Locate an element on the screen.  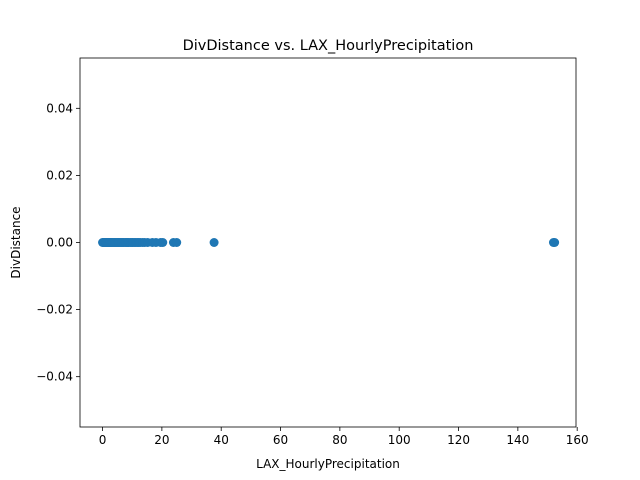
y-tick-label: 0.04 is located at coordinates (59, 108).